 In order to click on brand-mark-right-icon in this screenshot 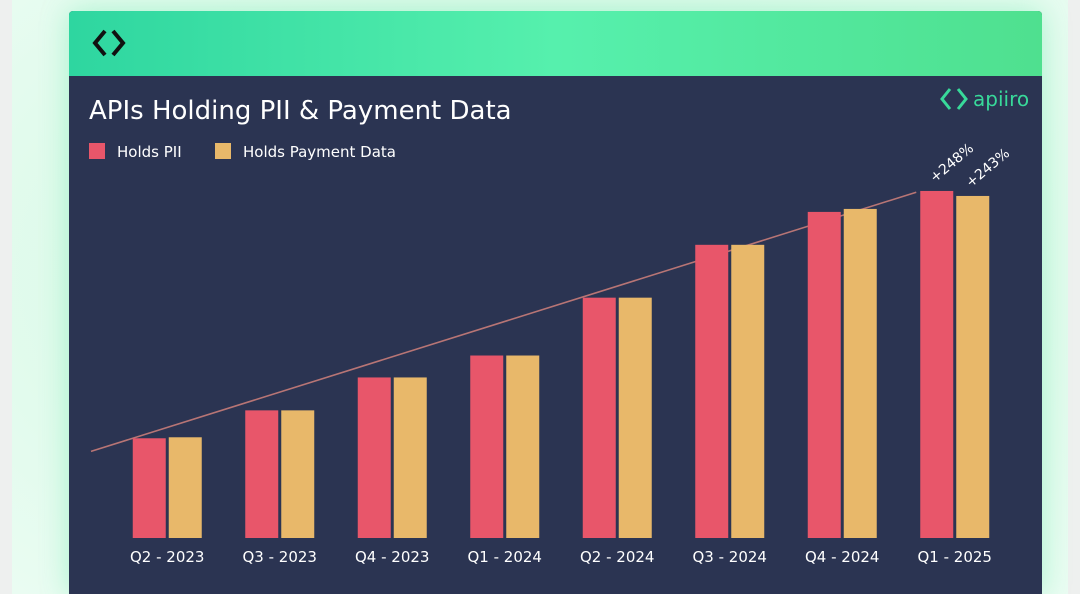, I will do `click(962, 99)`.